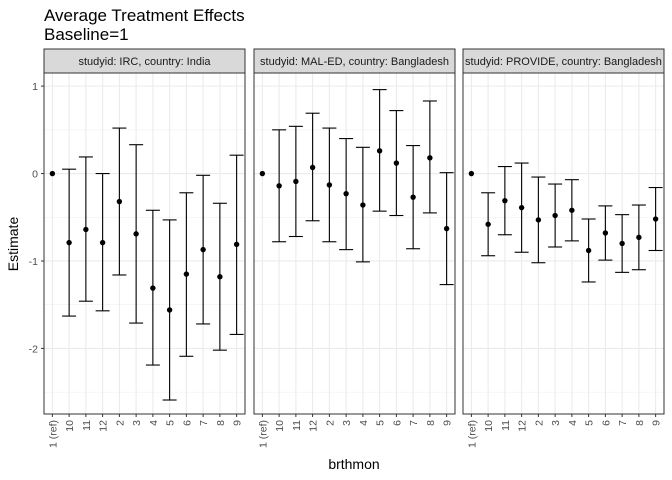 This screenshot has width=672, height=480. I want to click on chart-title: Average Treatment Effects, so click(144, 15).